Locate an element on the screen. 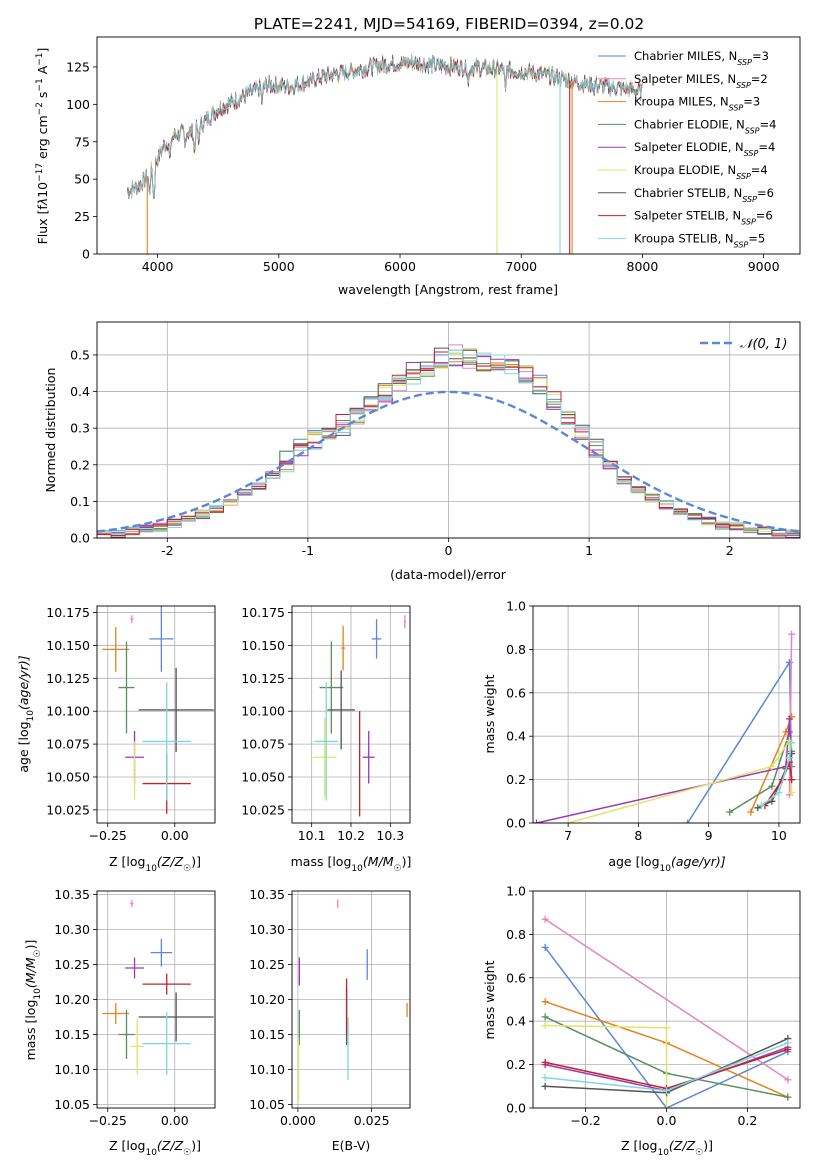 Image resolution: width=819 pixels, height=1170 pixels. x-tick-label: 0.0 is located at coordinates (667, 1120).